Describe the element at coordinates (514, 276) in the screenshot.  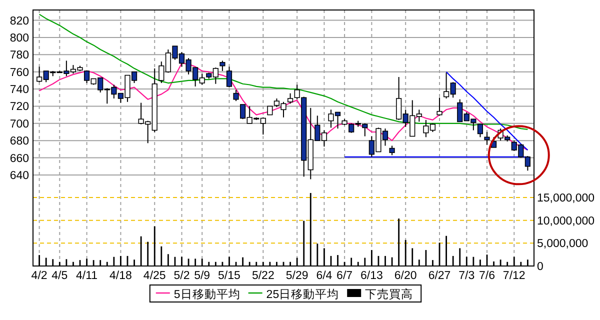
I see `x-tick-label: 7/12` at that location.